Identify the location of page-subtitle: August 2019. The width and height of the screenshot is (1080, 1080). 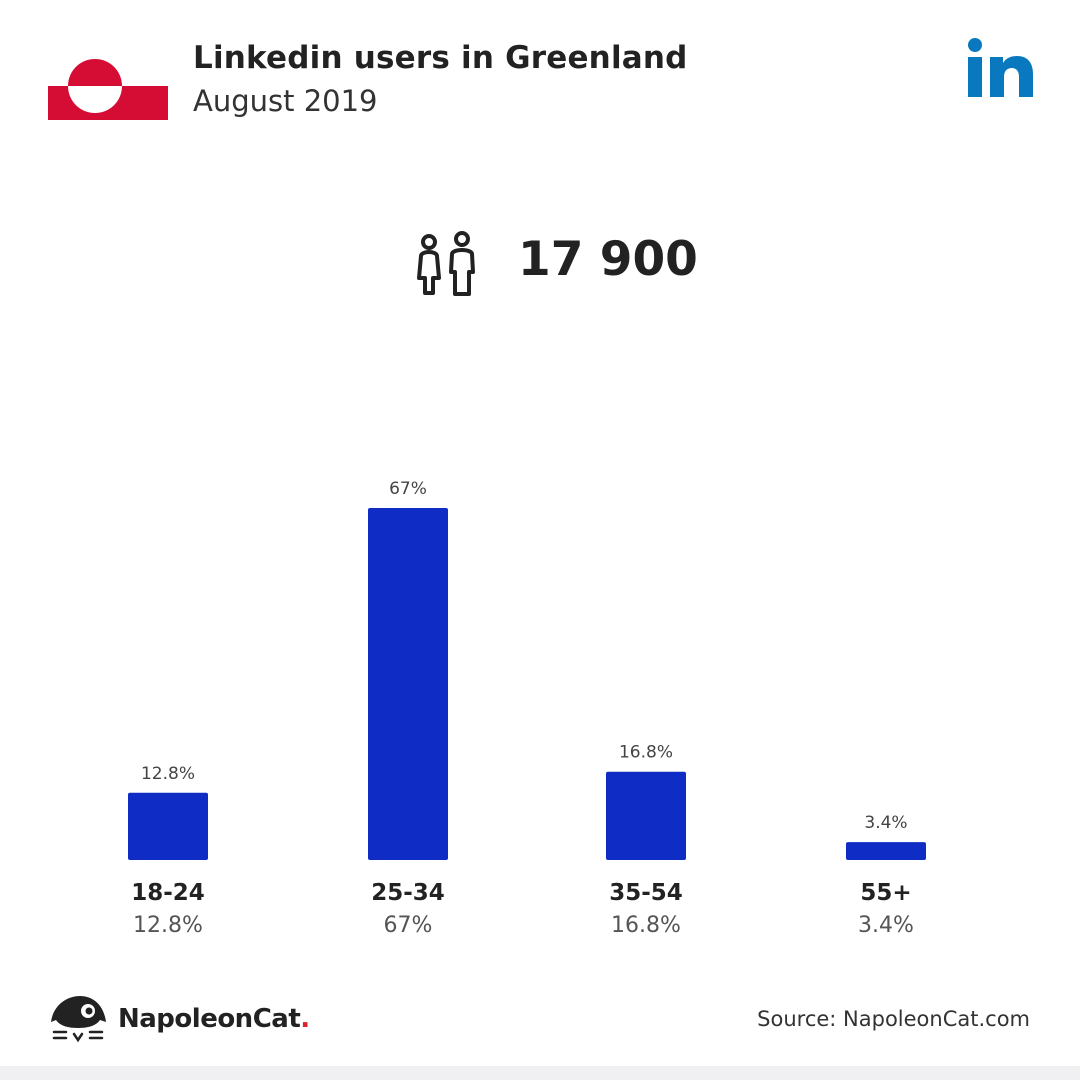
(285, 101).